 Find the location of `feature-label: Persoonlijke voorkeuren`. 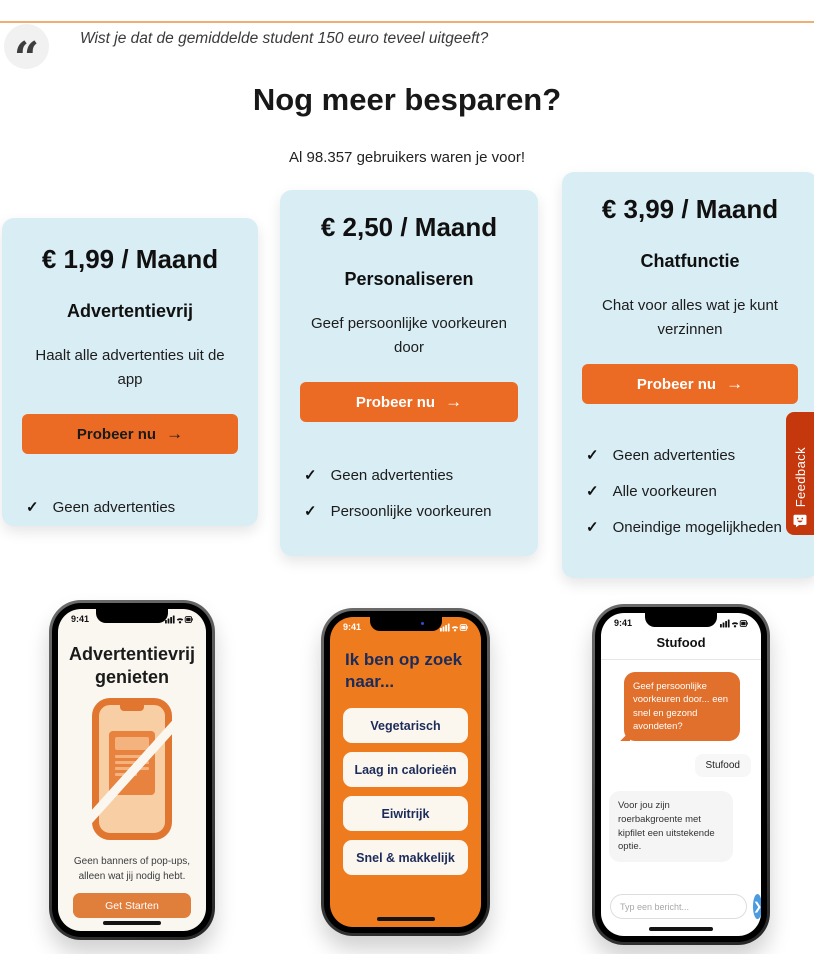

feature-label: Persoonlijke voorkeuren is located at coordinates (411, 511).